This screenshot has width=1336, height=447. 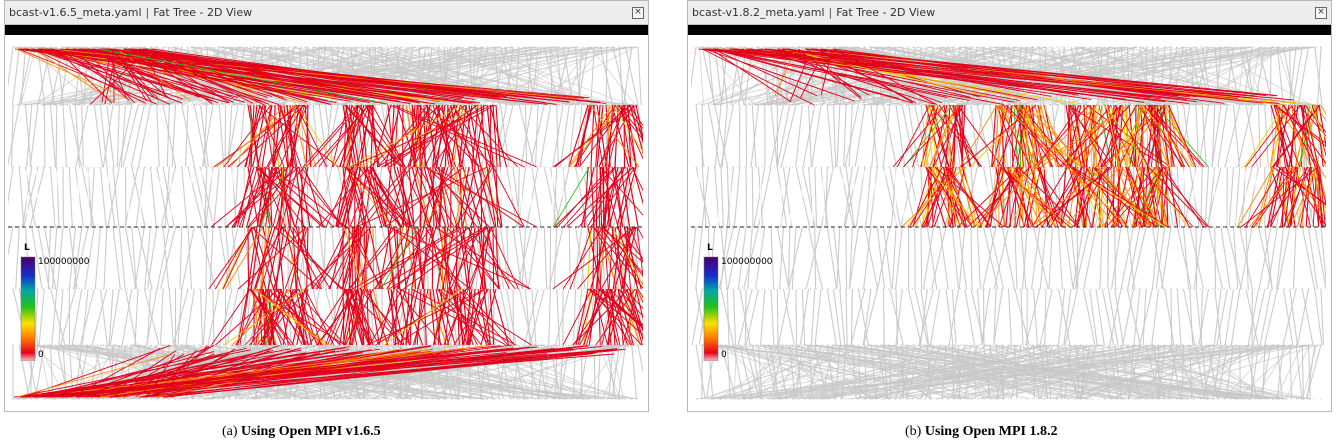 I want to click on legend-gradient, so click(x=28, y=308).